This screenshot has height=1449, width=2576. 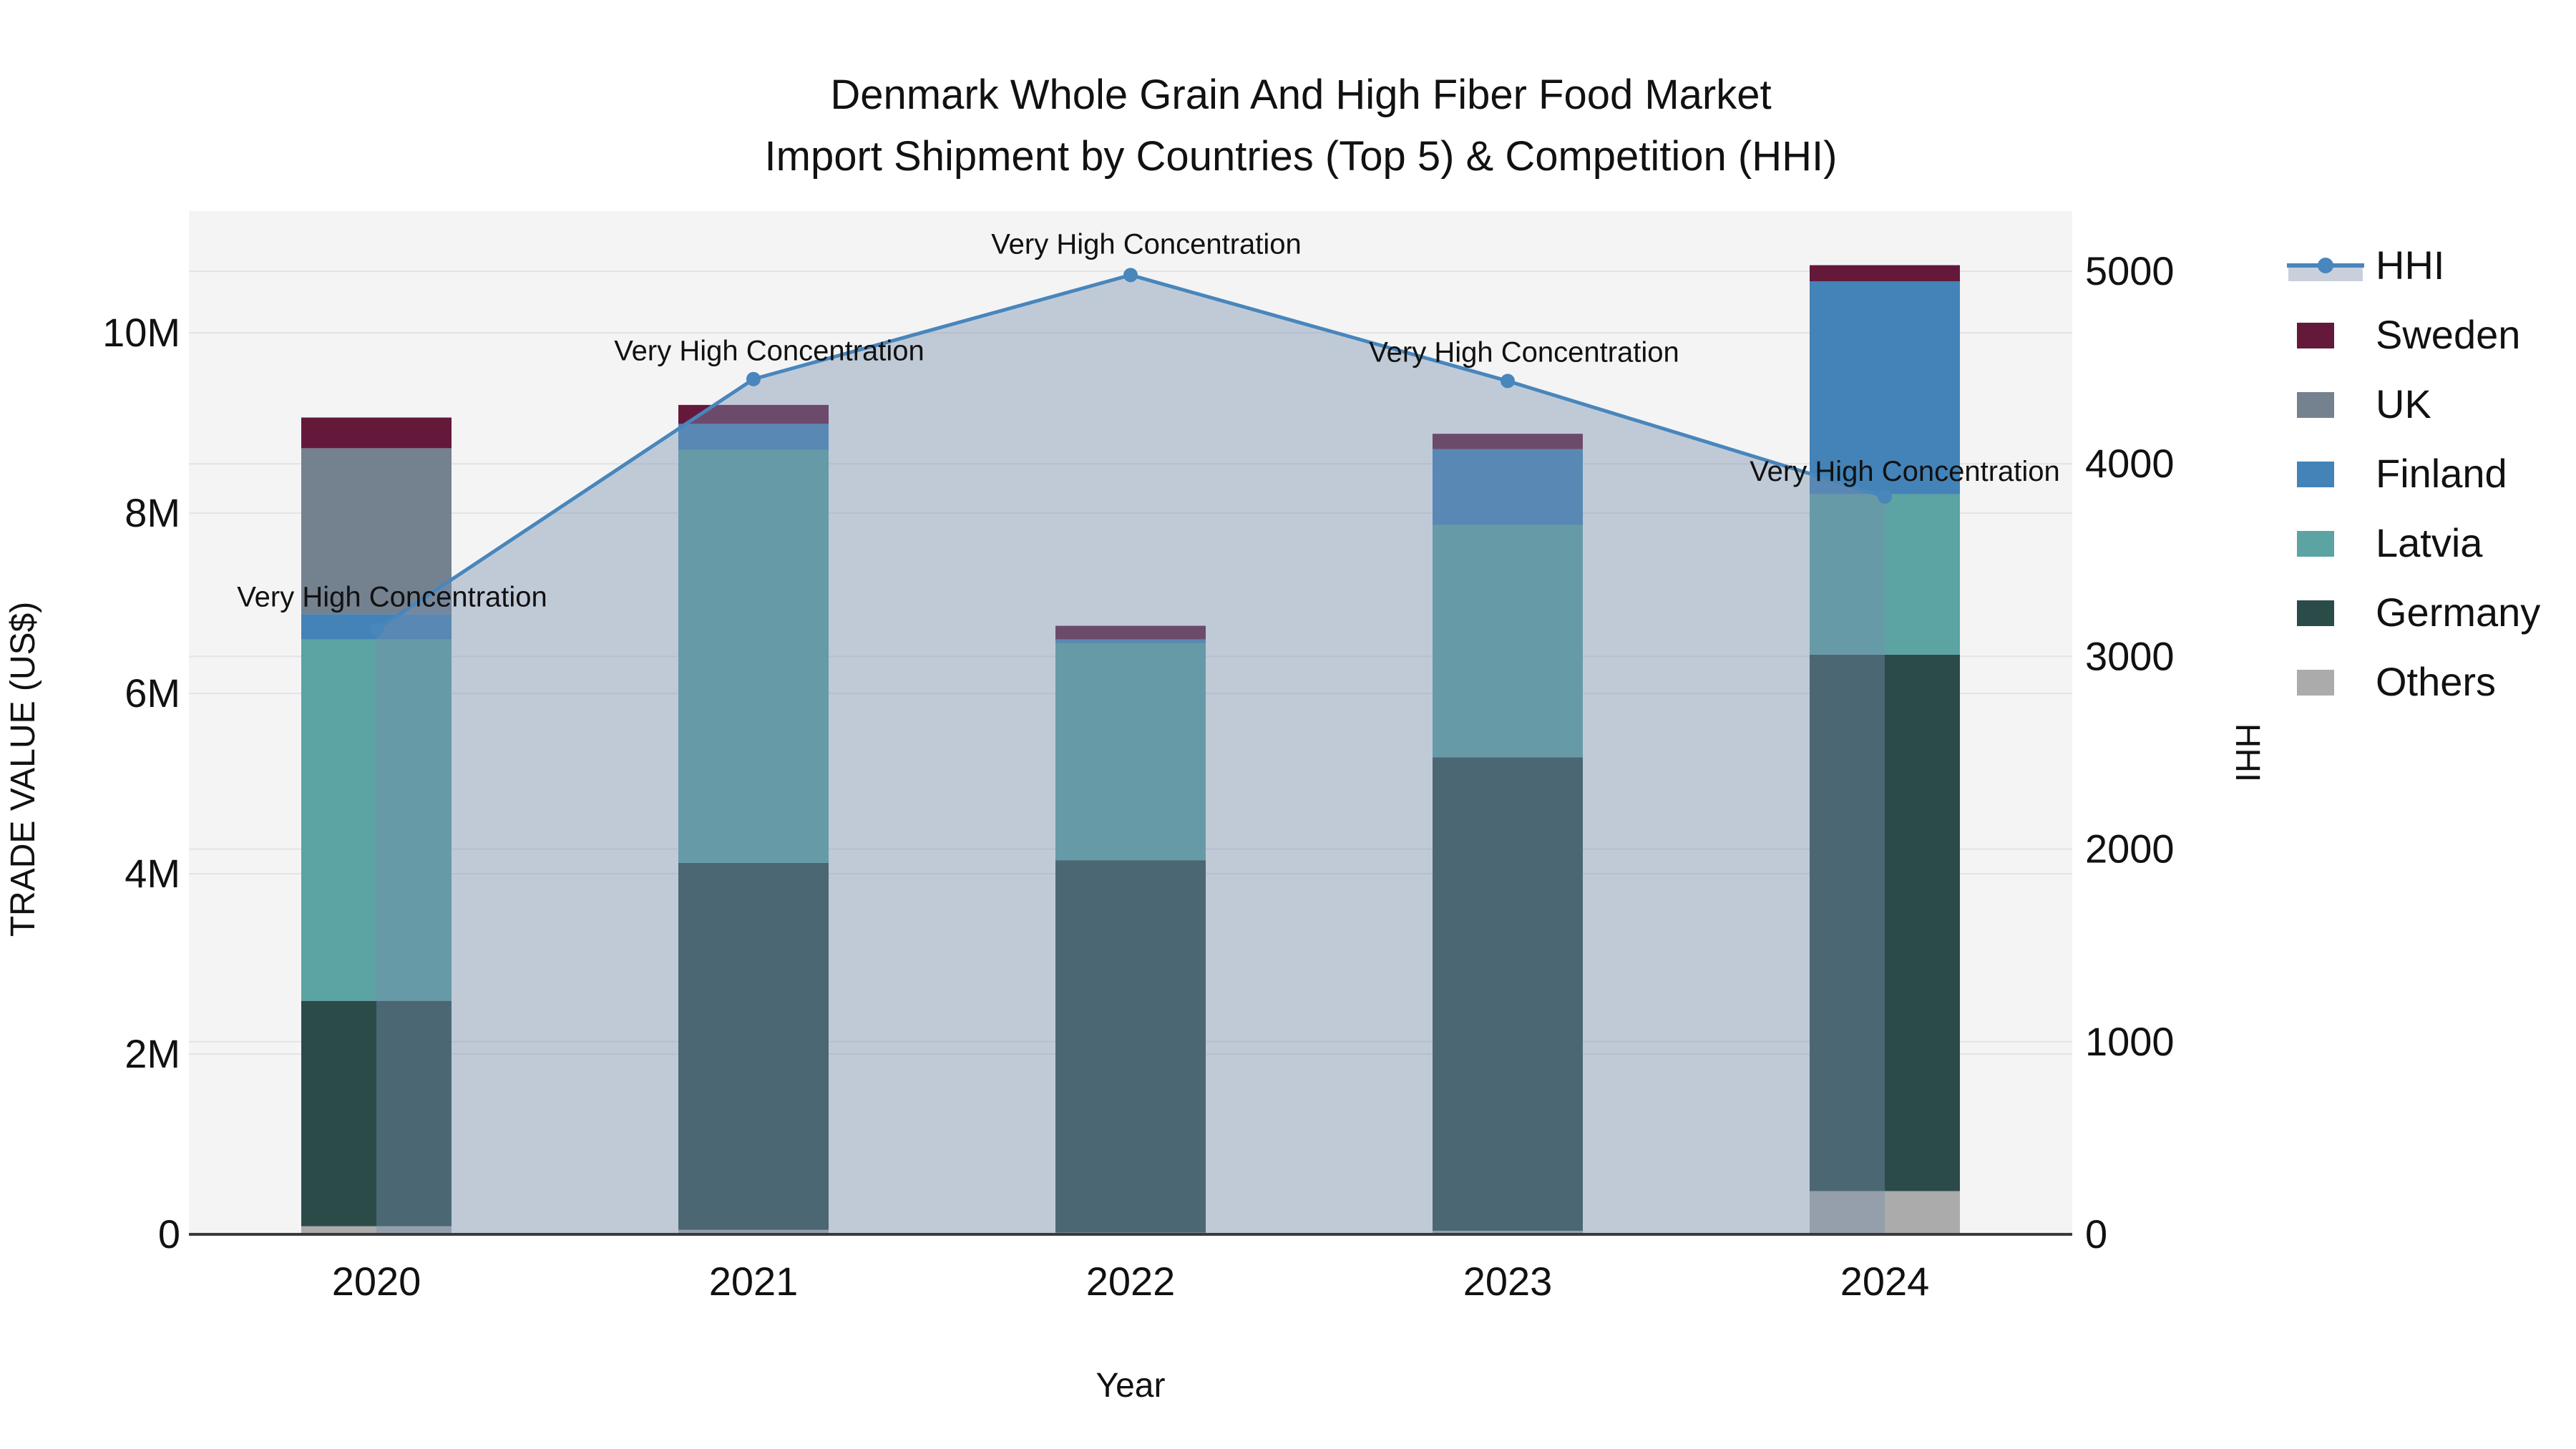 I want to click on legend-item-others: Others, so click(x=2396, y=681).